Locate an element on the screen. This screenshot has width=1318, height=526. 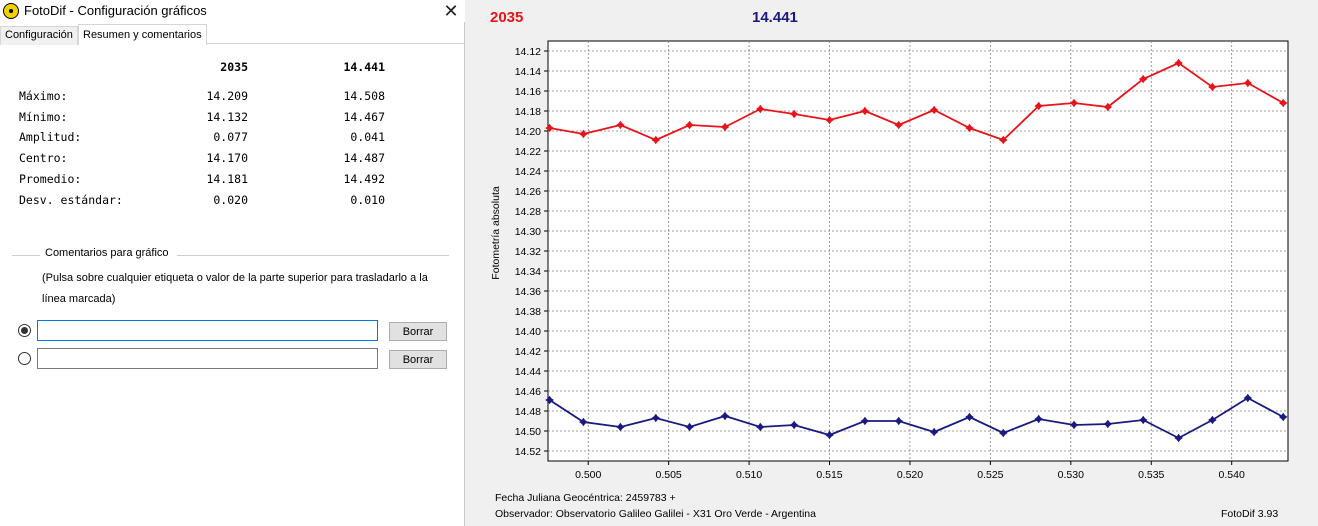
comment-line-2-radio is located at coordinates (24, 358).